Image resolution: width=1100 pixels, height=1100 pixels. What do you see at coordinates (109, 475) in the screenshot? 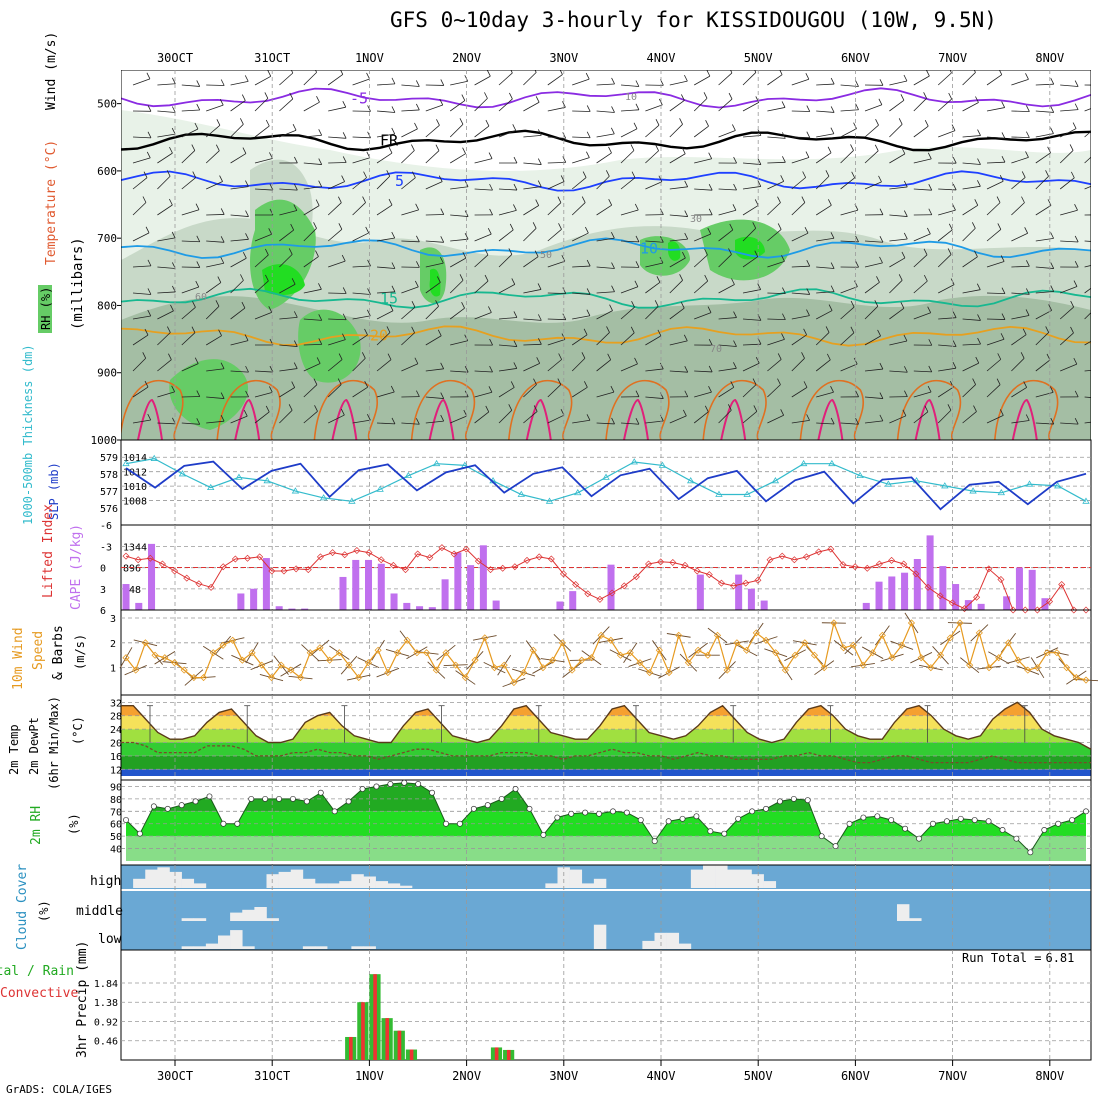
I see `thickness-ytick-label: 578` at bounding box center [109, 475].